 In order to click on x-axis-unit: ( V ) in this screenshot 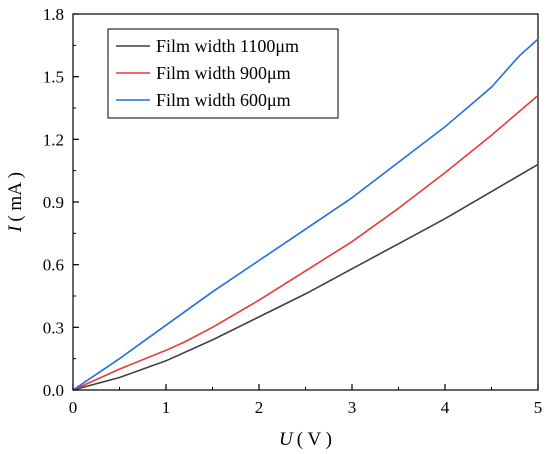, I will do `click(314, 439)`.